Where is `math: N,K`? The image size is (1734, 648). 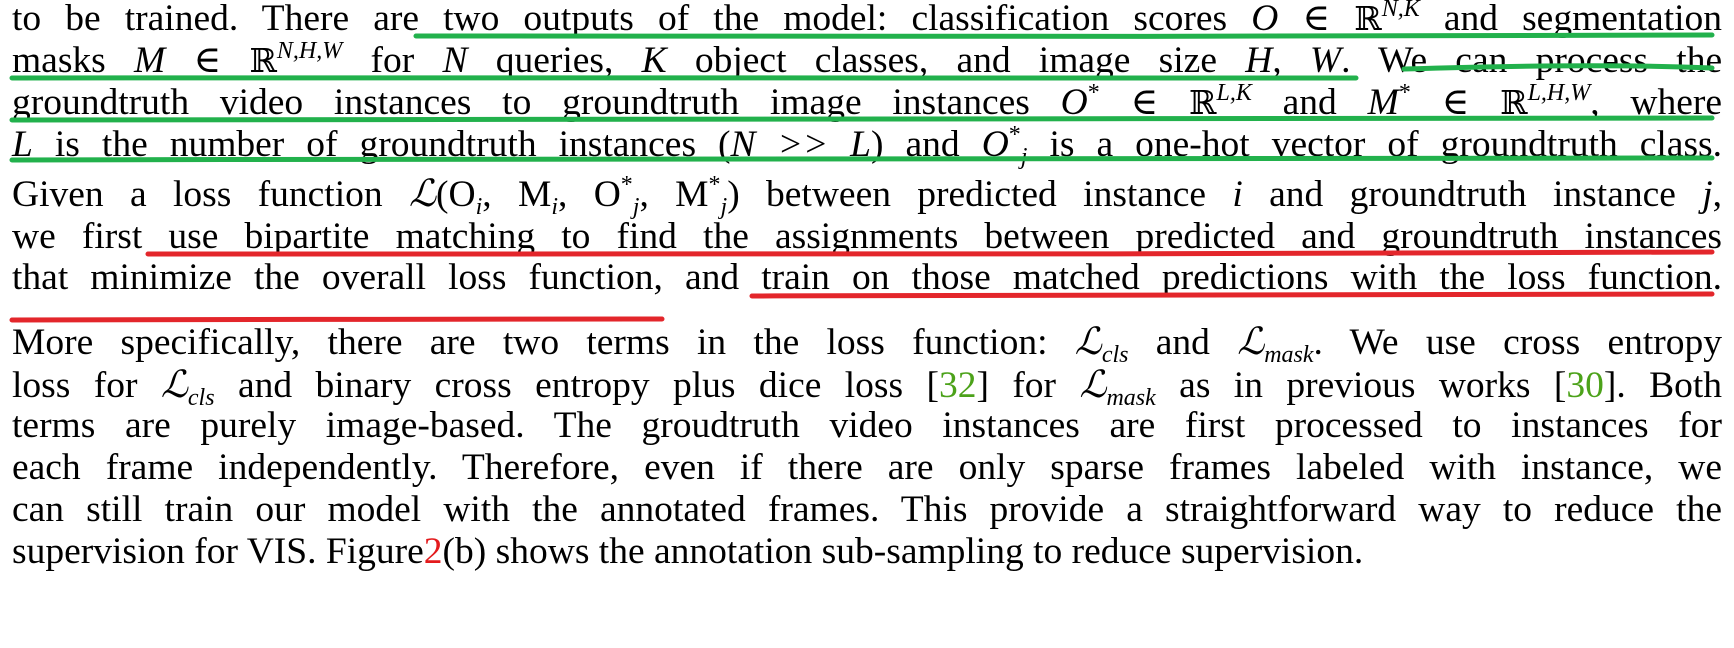 math: N,K is located at coordinates (1400, 11).